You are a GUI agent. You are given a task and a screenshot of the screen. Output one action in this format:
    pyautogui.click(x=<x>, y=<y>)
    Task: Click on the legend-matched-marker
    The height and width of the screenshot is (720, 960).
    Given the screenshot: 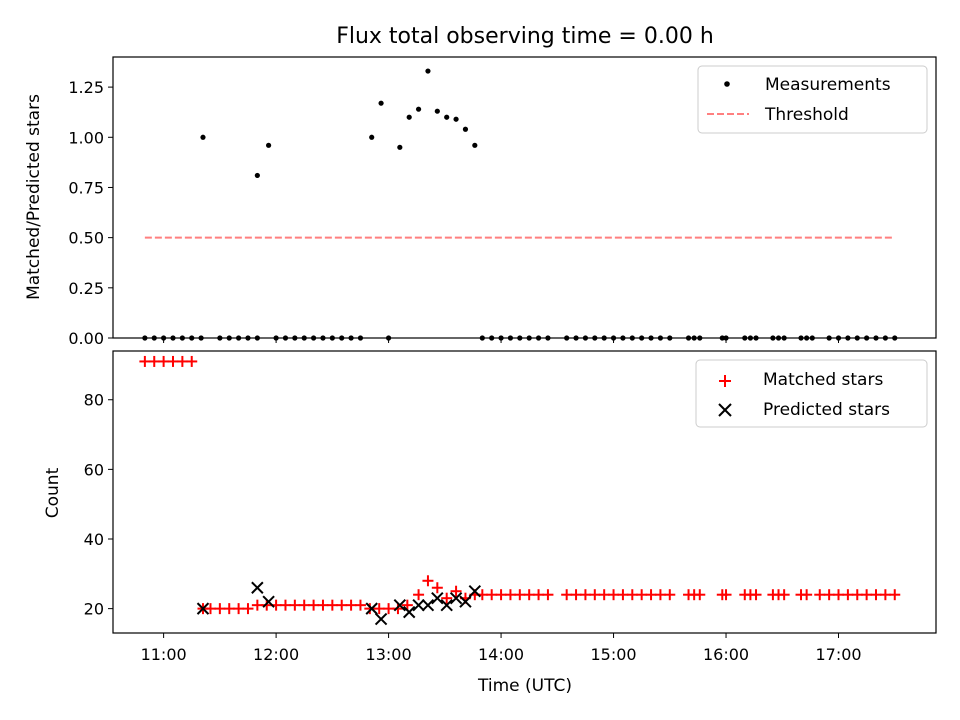 What is the action you would take?
    pyautogui.click(x=725, y=381)
    